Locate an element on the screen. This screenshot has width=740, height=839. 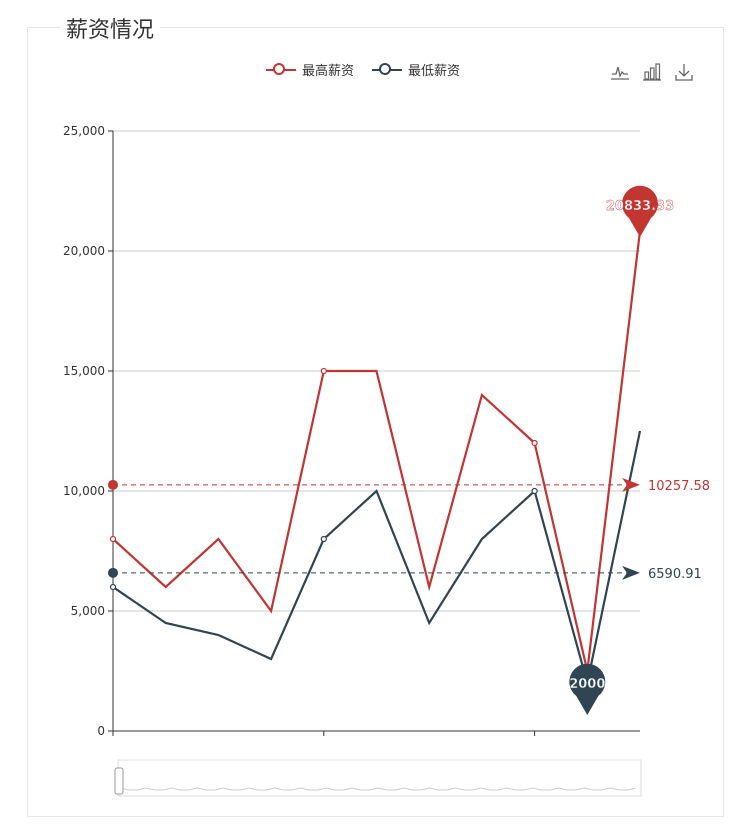
mark-point-label: 2000 is located at coordinates (587, 684).